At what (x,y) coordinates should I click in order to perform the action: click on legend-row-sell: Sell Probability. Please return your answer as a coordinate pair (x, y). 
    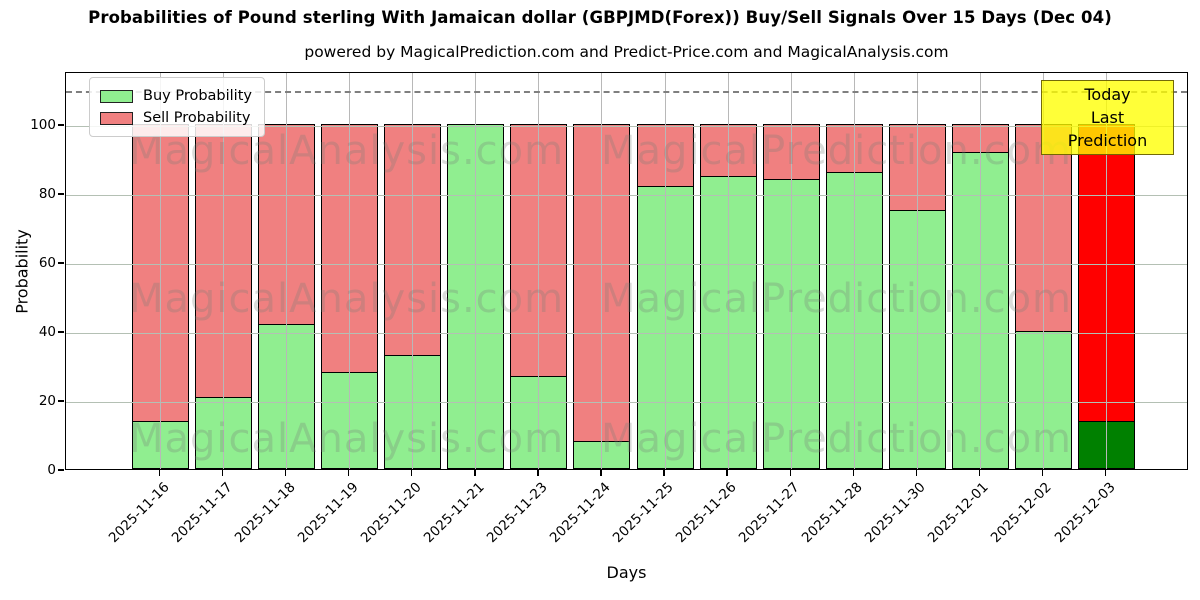
    Looking at the image, I should click on (176, 118).